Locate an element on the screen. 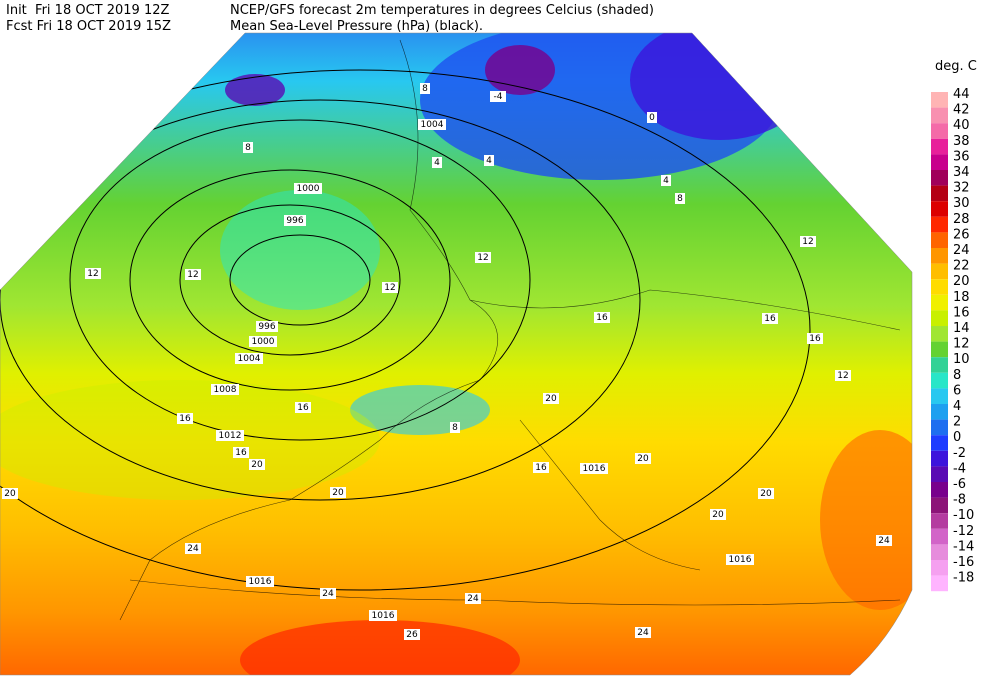 The width and height of the screenshot is (1000, 680). contour-label: 4 is located at coordinates (666, 180).